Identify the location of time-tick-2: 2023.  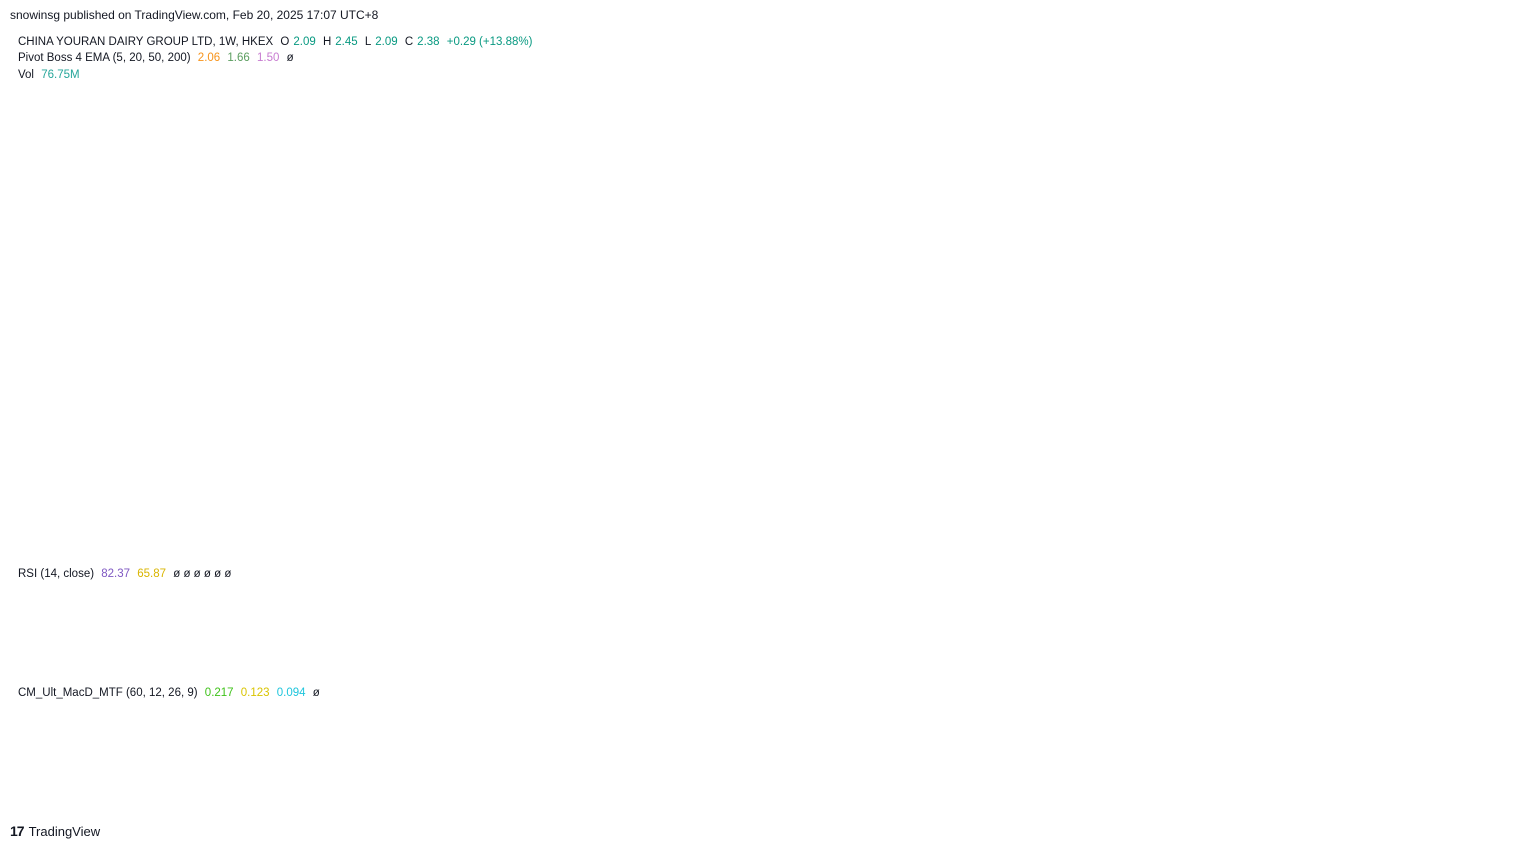
(233, 801).